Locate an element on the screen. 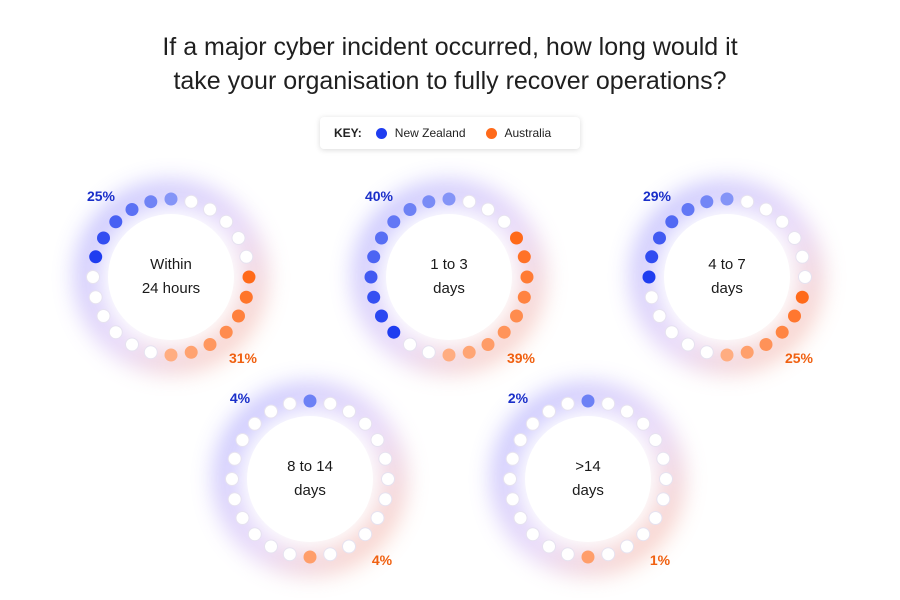 The height and width of the screenshot is (600, 900). category-label: >14 is located at coordinates (587, 466).